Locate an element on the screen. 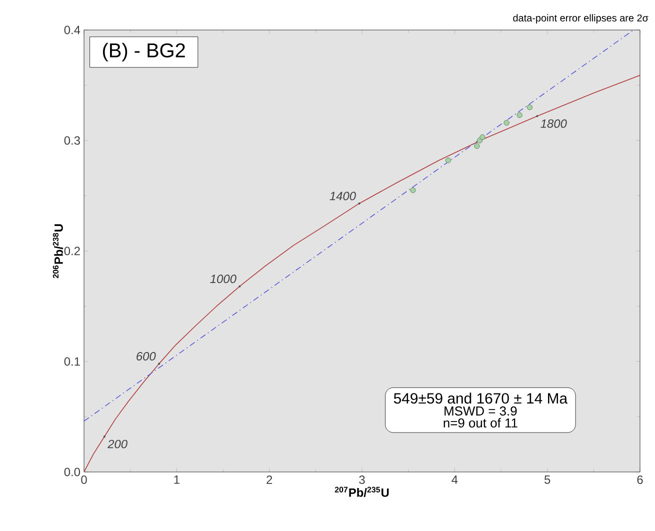 The height and width of the screenshot is (531, 655). annotation: 1400 is located at coordinates (343, 196).